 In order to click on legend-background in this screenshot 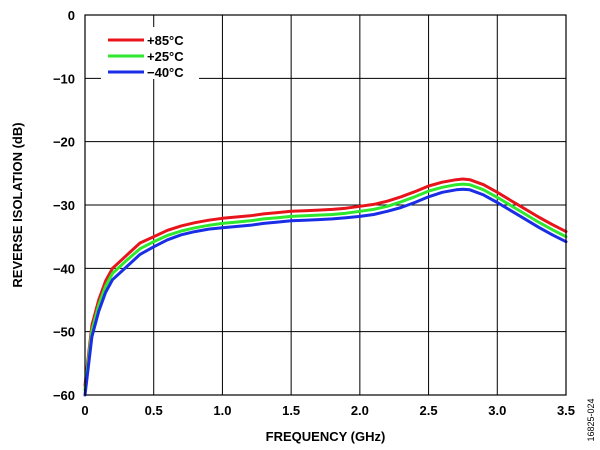, I will do `click(150, 53)`.